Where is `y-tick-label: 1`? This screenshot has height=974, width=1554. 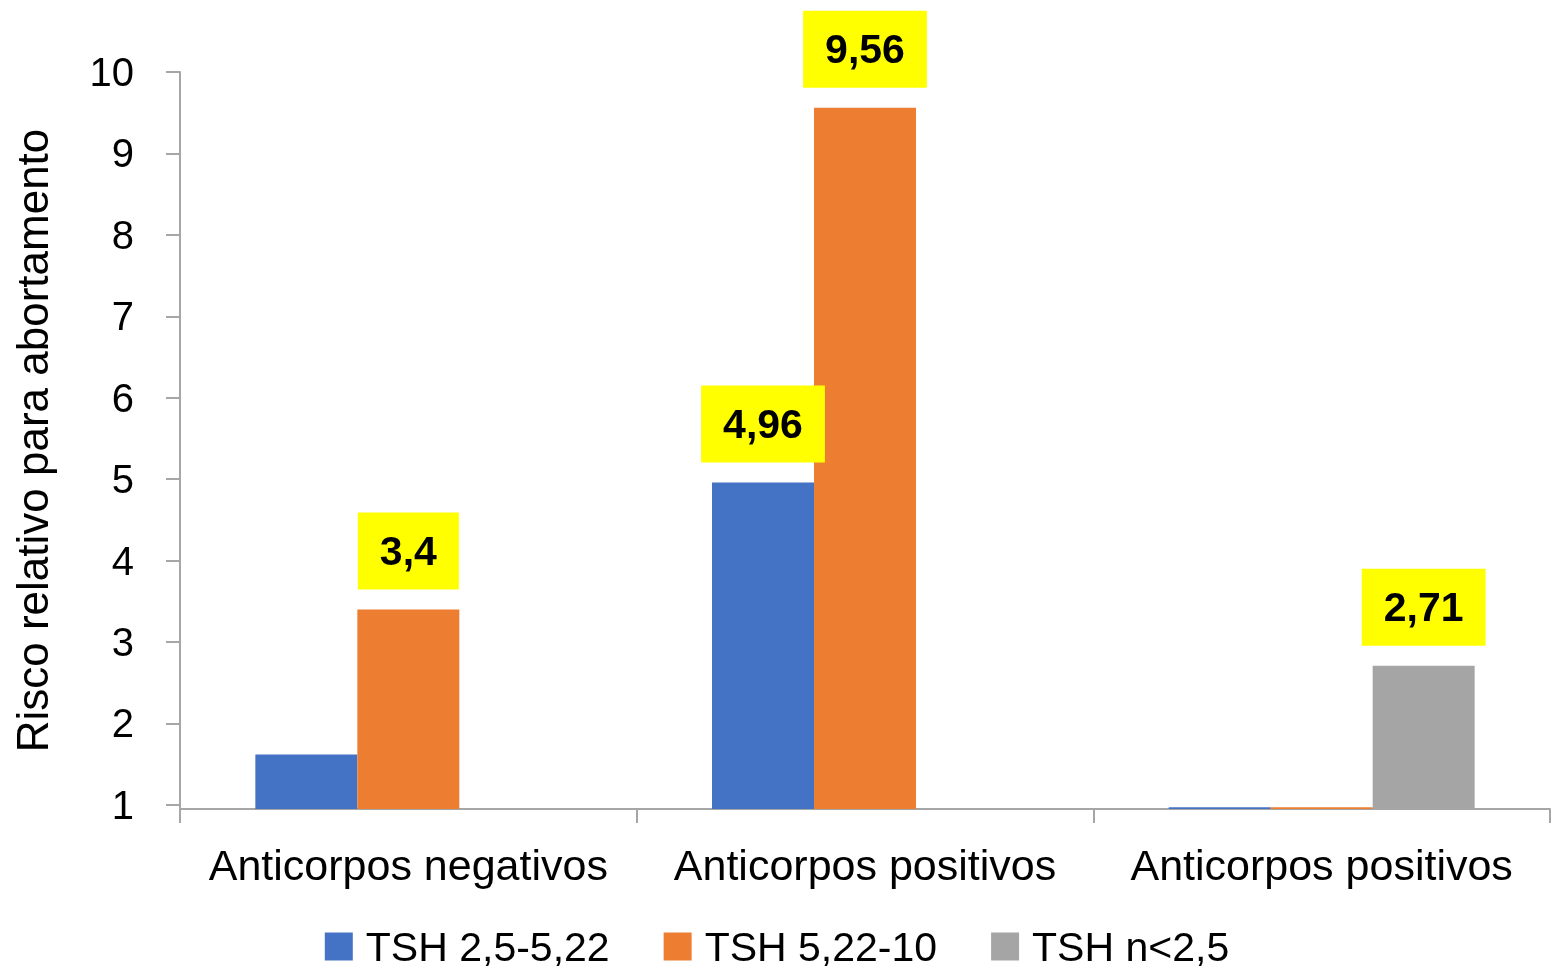
y-tick-label: 1 is located at coordinates (122, 804).